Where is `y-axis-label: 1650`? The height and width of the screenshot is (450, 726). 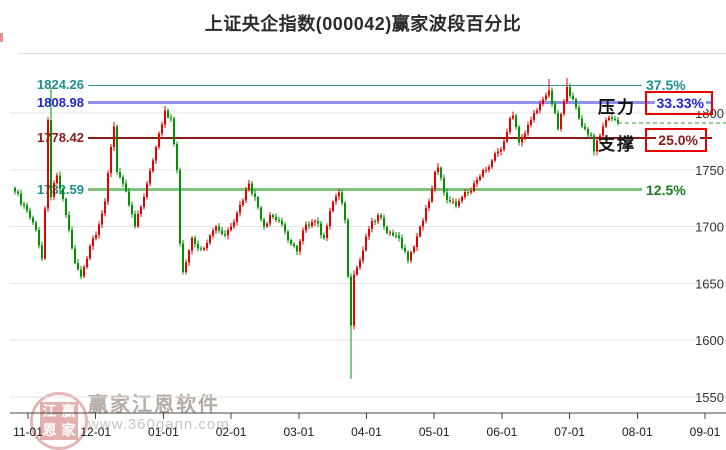
y-axis-label: 1650 is located at coordinates (709, 283).